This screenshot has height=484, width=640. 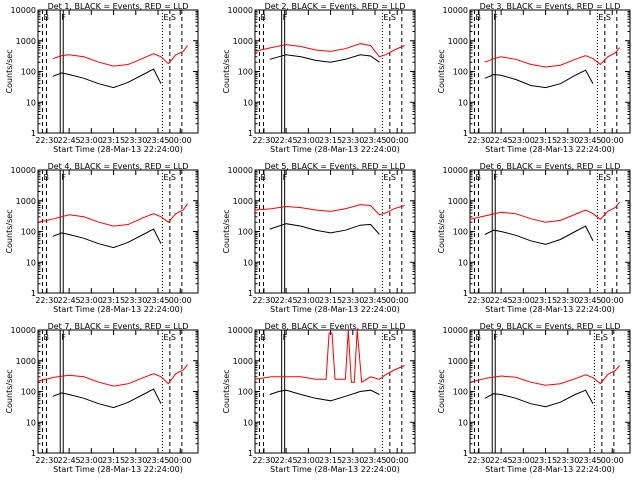 I want to click on panel-title: Det 9, BLACK = Events, RED = LLD, so click(x=550, y=326).